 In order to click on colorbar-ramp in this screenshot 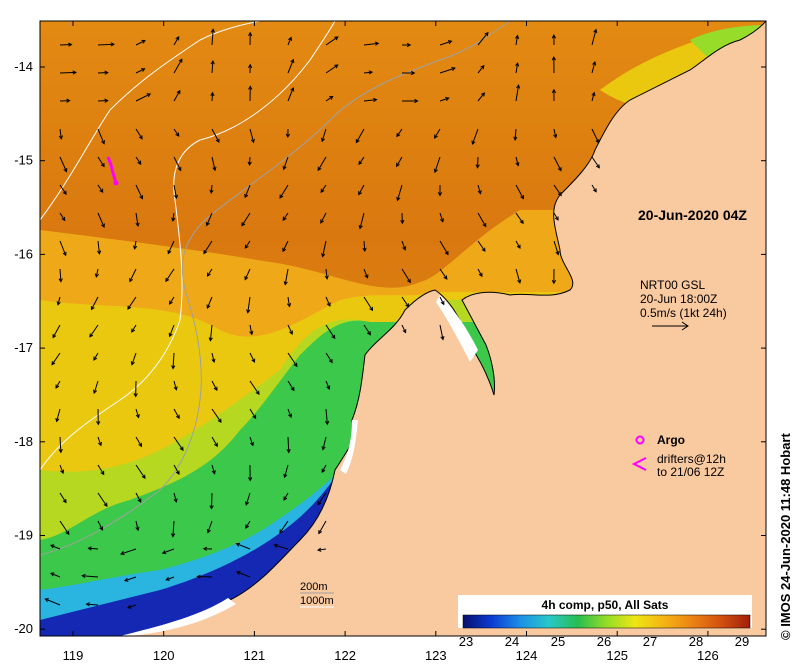, I will do `click(606, 621)`.